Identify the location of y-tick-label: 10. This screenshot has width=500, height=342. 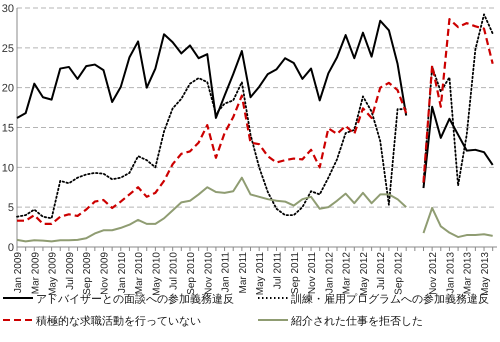
(8, 168).